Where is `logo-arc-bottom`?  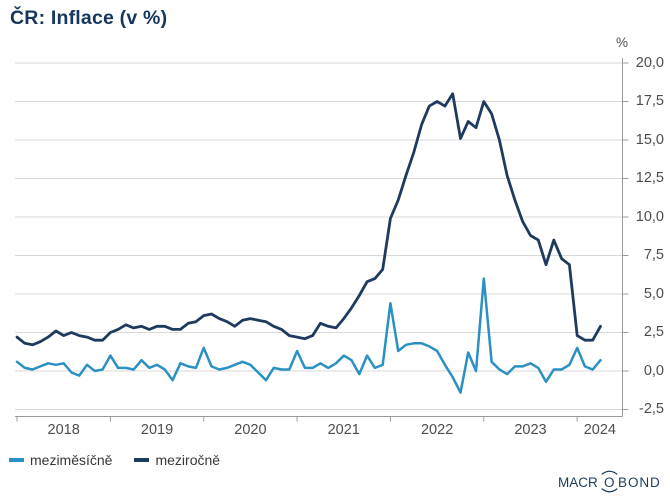
logo-arc-bottom is located at coordinates (609, 490).